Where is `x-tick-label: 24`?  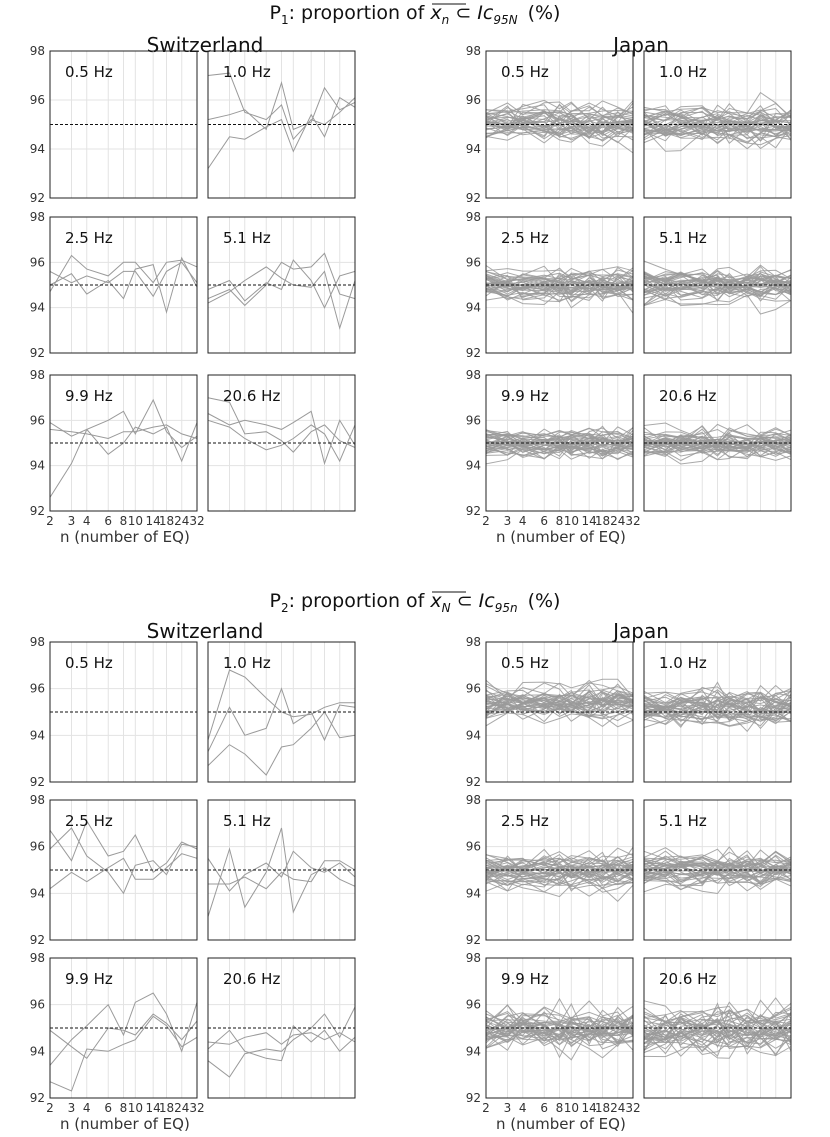
x-tick-label: 24 is located at coordinates (181, 521).